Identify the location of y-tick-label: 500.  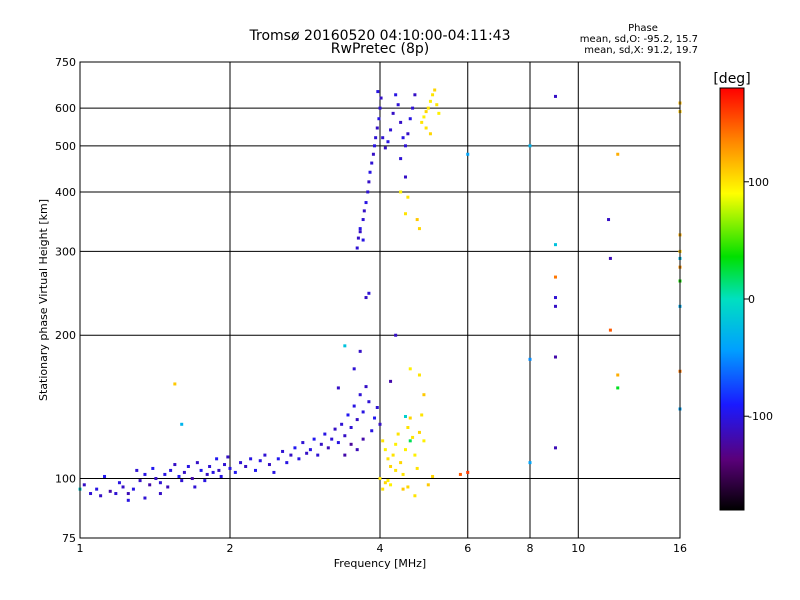
(65, 146).